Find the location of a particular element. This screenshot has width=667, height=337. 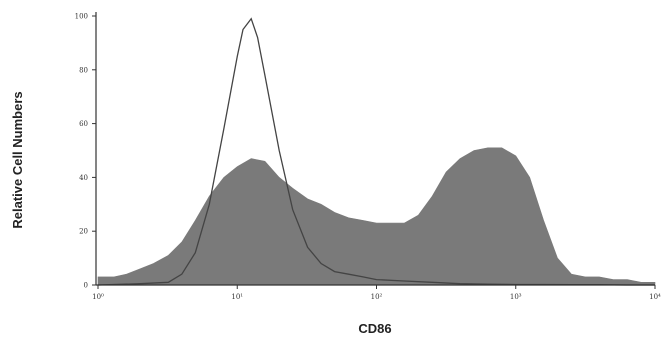

y-tick-label-60: 60 is located at coordinates (83, 124).